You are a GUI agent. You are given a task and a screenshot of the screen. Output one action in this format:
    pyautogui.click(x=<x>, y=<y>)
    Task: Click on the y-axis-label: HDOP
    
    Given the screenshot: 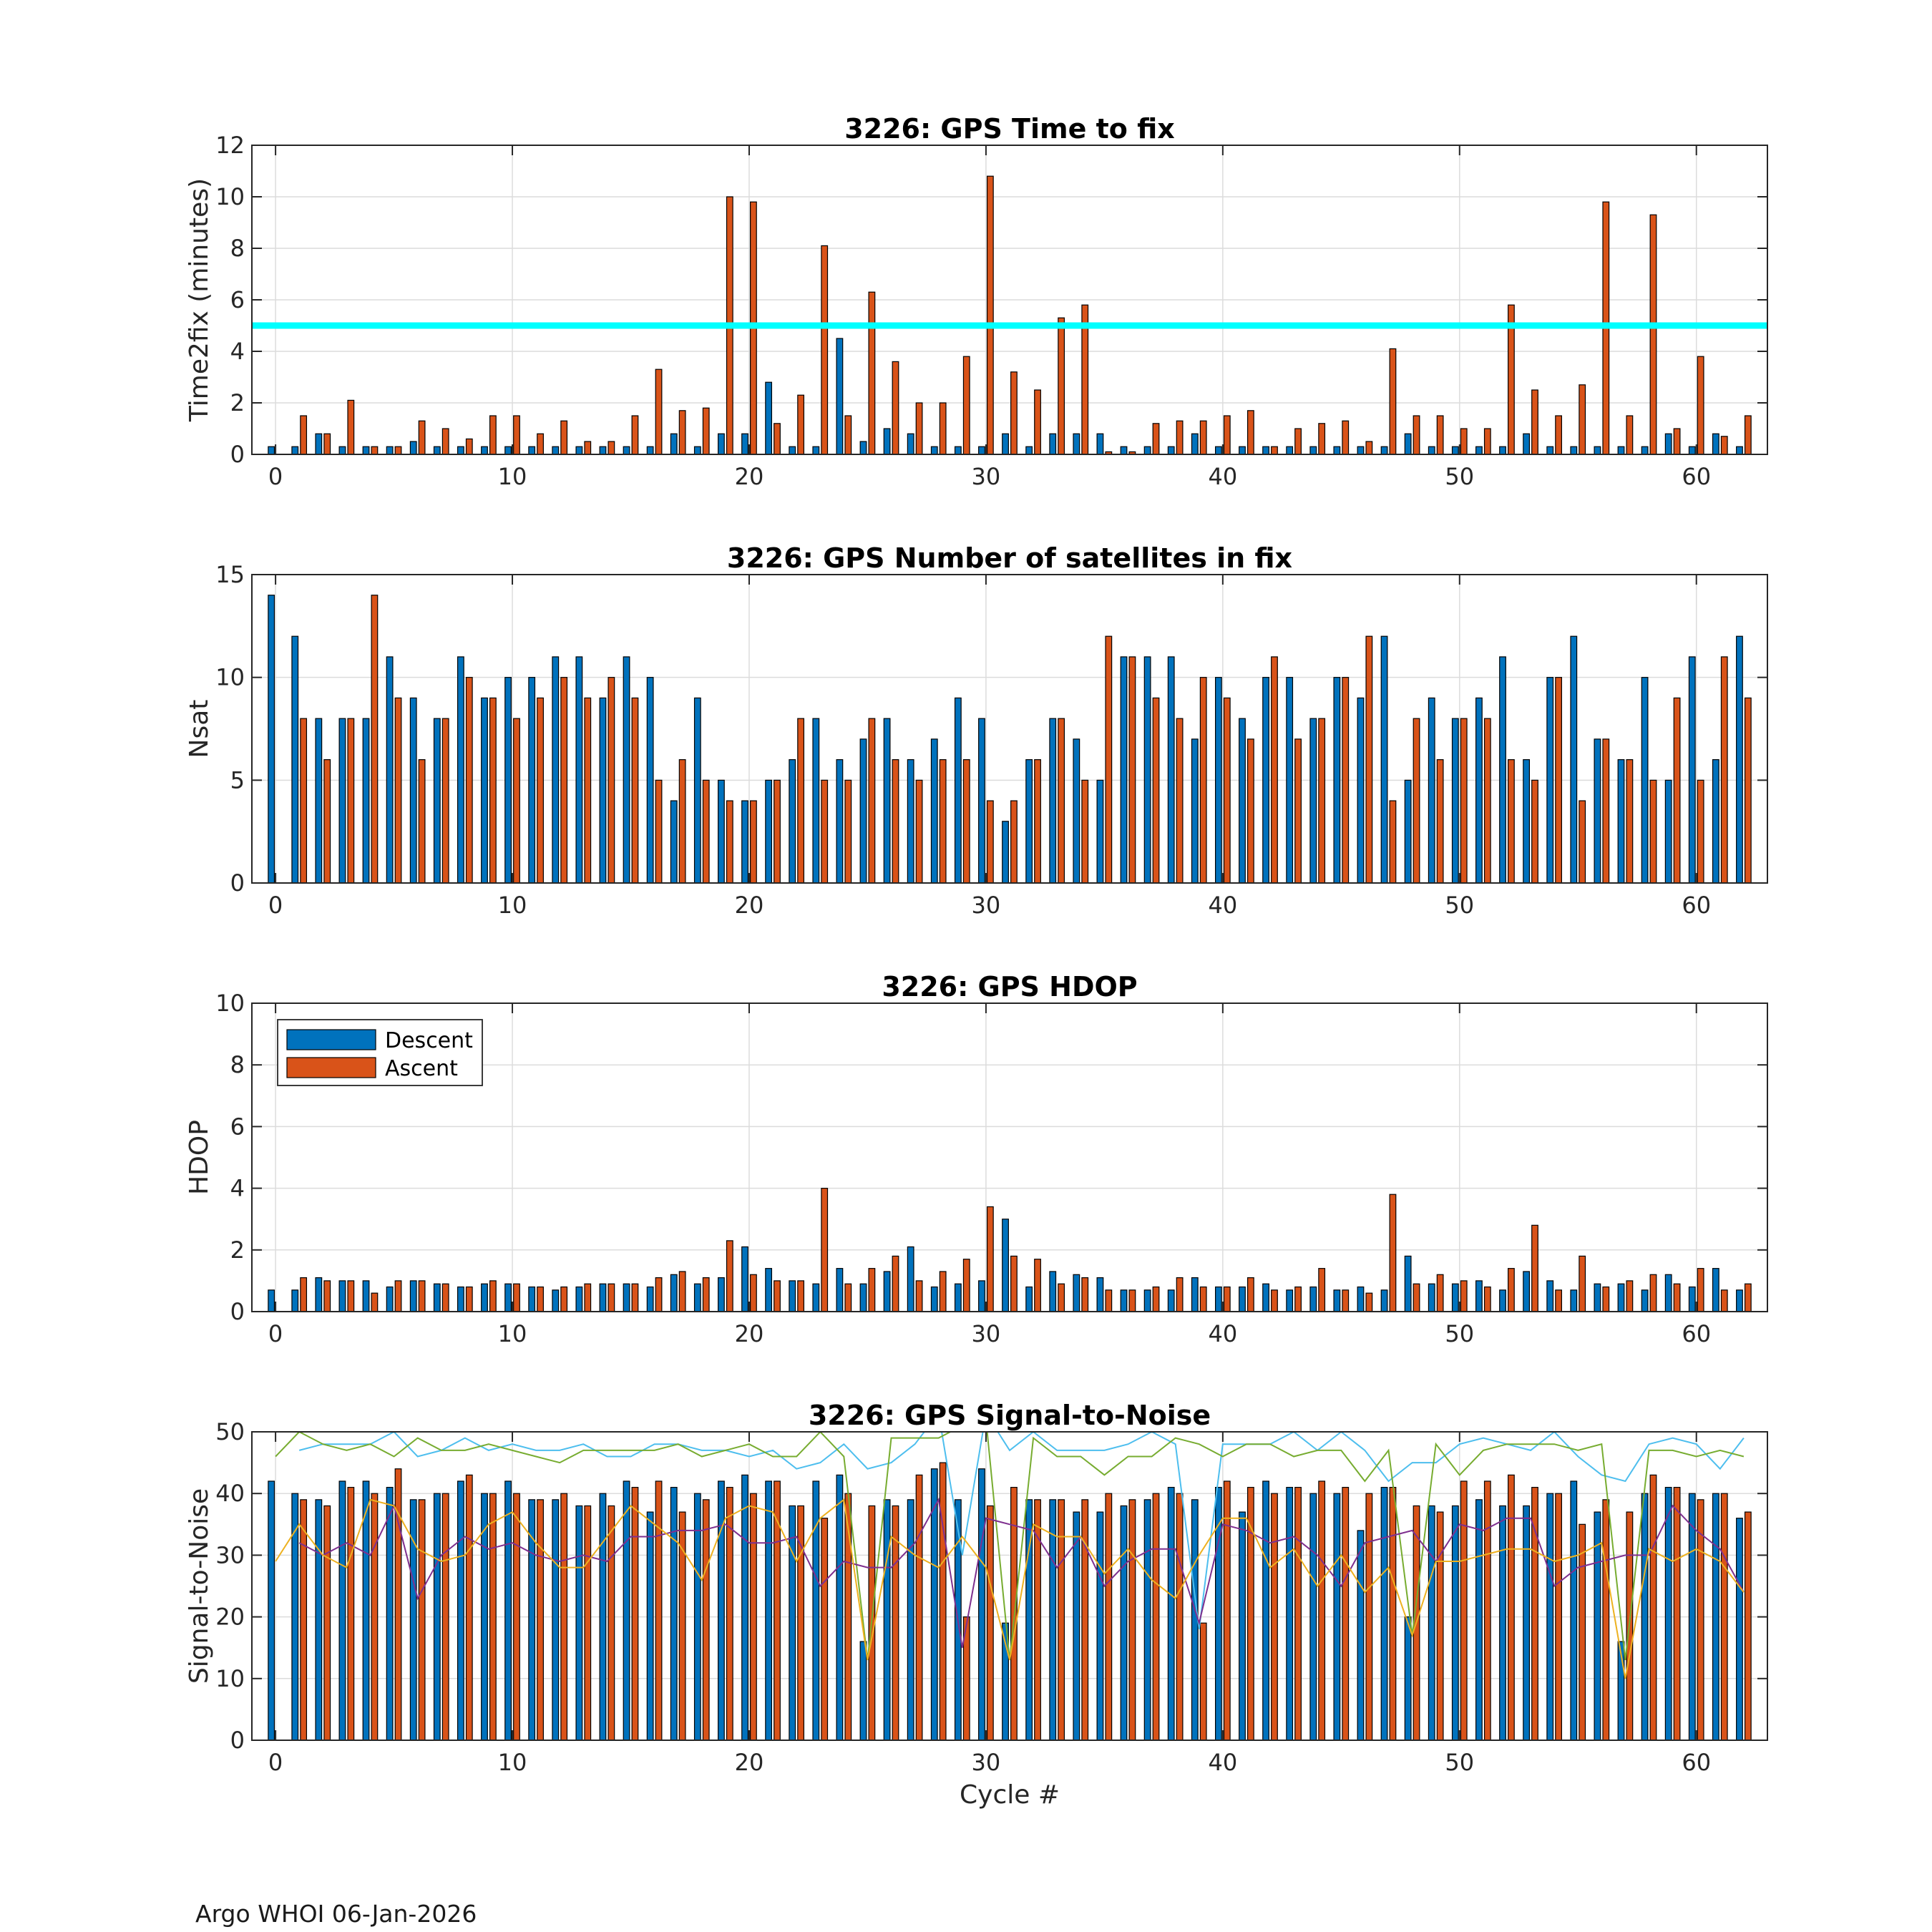 What is the action you would take?
    pyautogui.click(x=199, y=1157)
    